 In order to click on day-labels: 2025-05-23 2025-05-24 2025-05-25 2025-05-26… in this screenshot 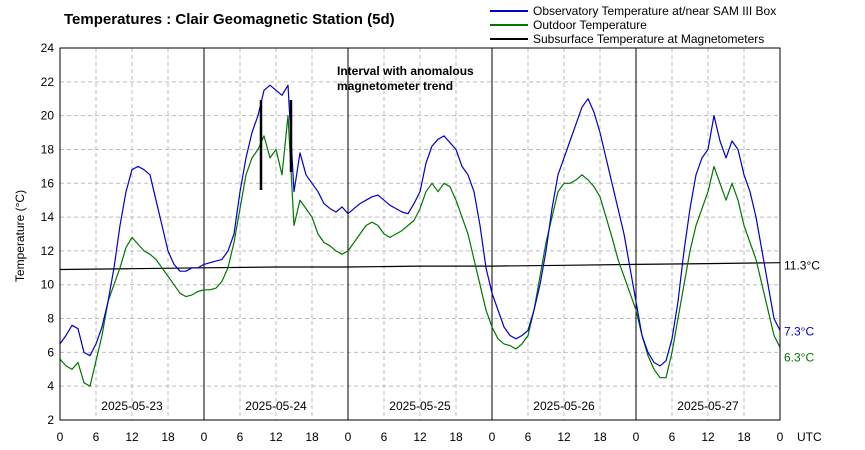, I will do `click(420, 406)`.